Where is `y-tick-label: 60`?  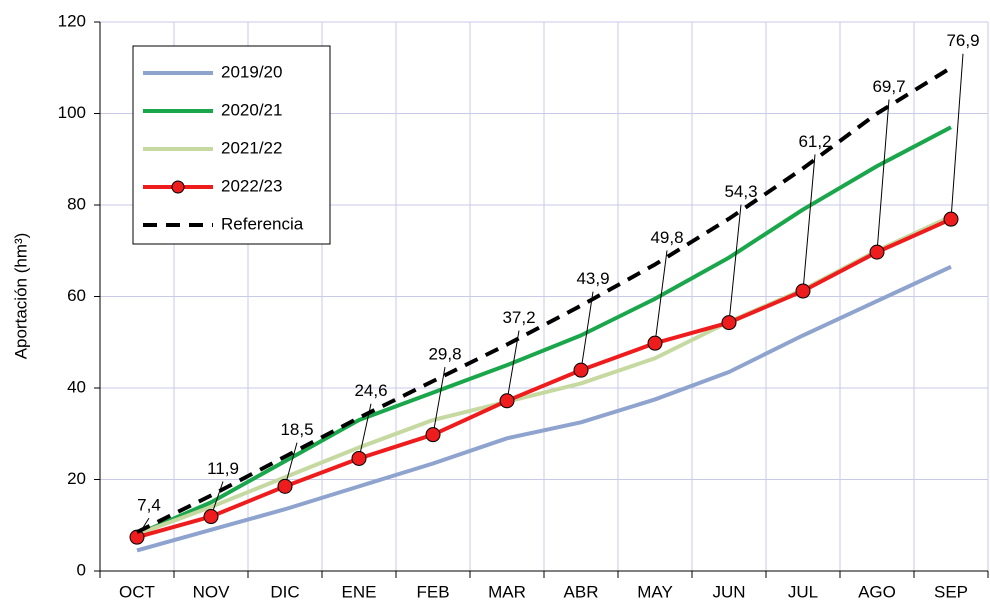 y-tick-label: 60 is located at coordinates (76, 295).